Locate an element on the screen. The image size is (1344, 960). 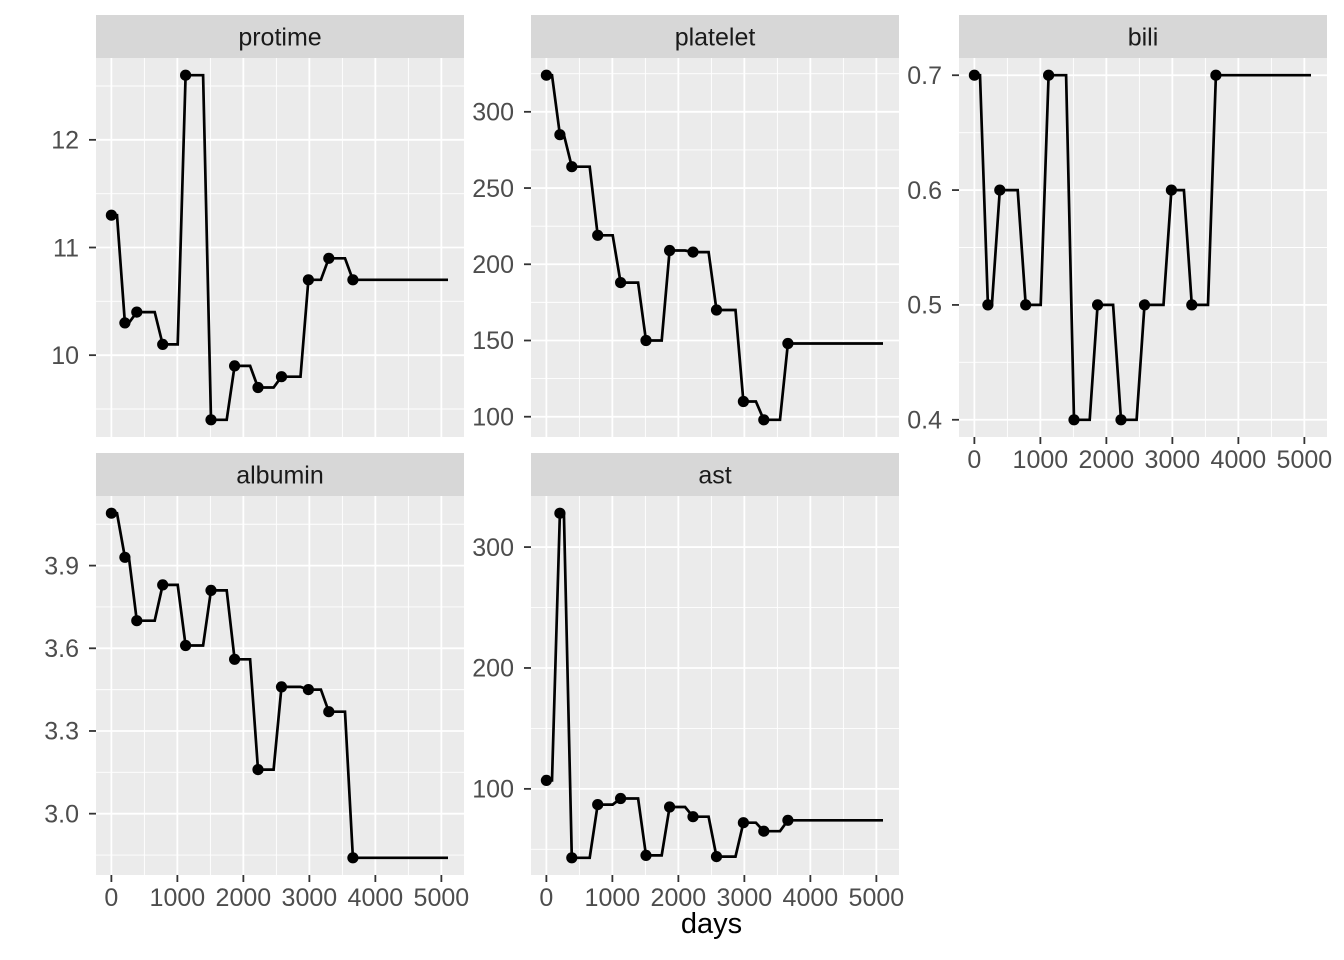
panel-background is located at coordinates (715, 685).